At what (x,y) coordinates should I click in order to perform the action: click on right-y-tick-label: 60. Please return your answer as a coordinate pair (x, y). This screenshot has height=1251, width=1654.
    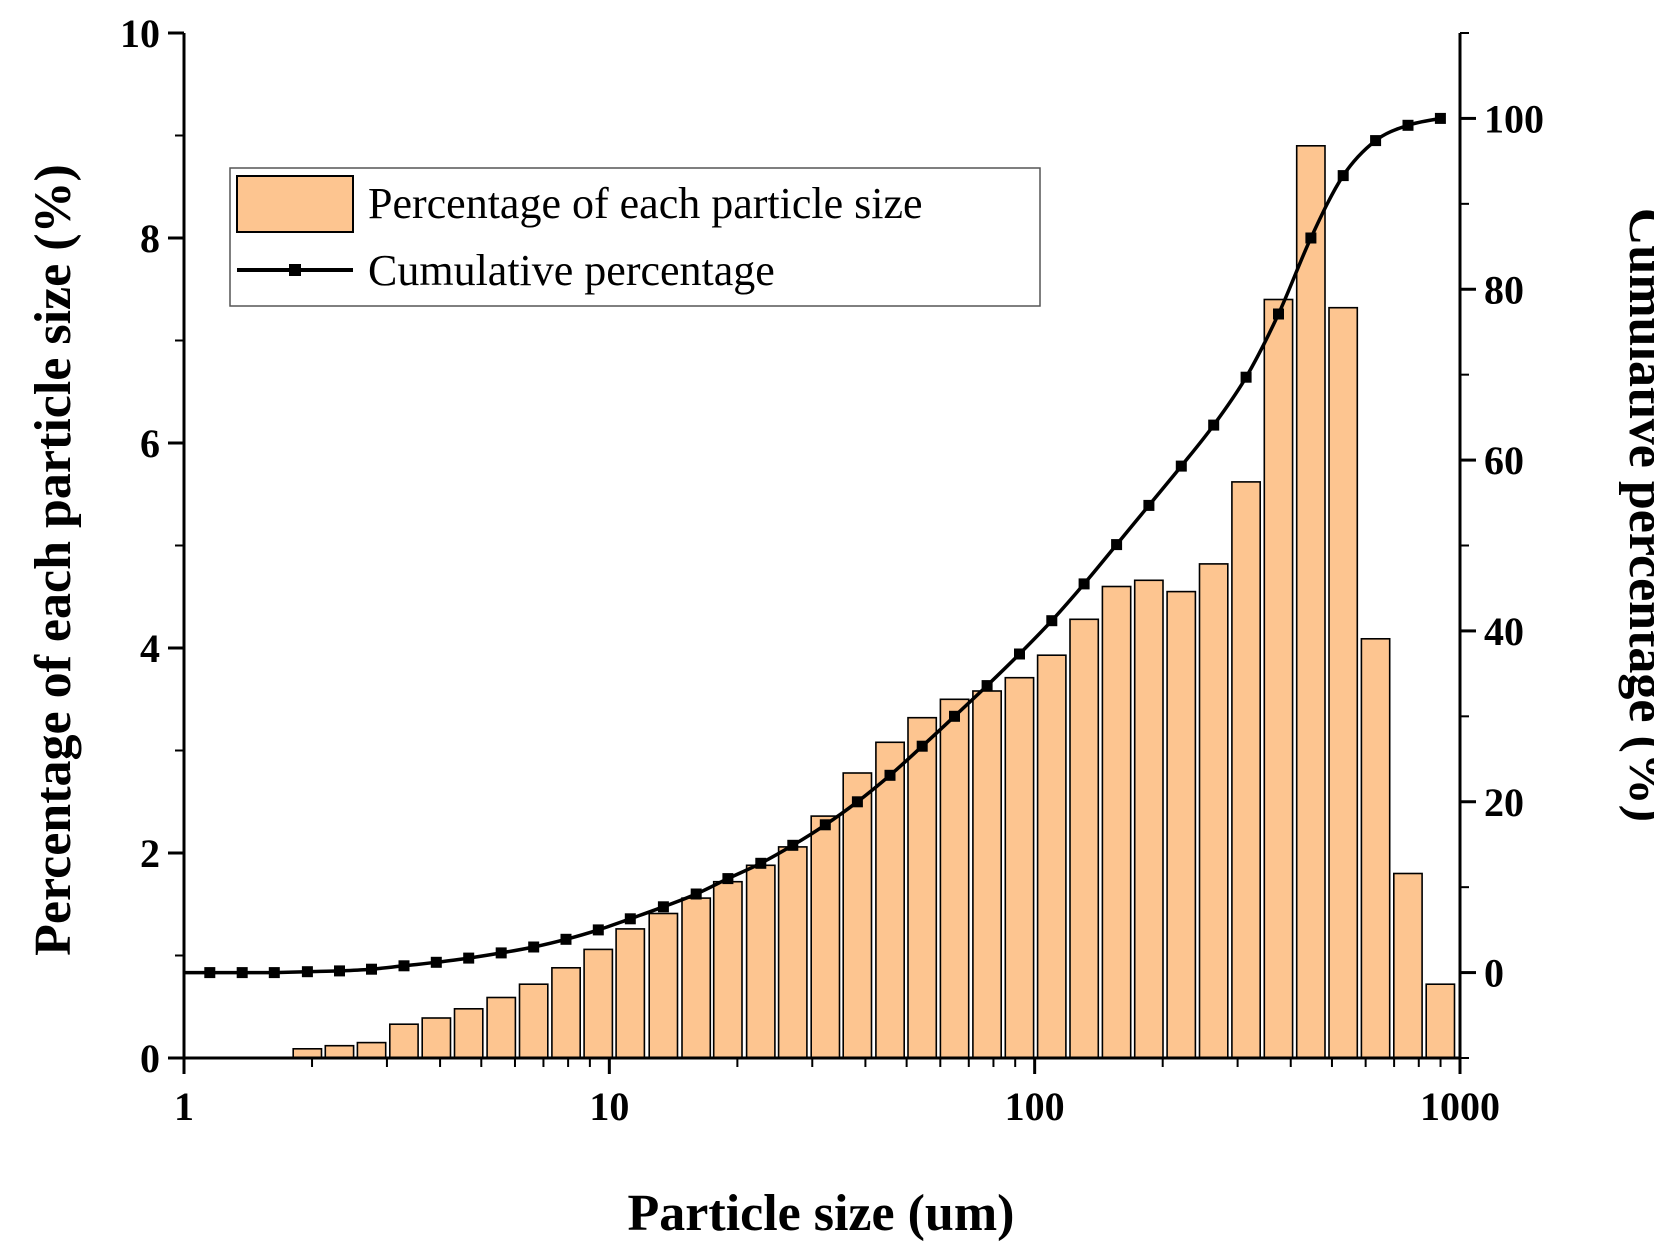
    Looking at the image, I should click on (1504, 460).